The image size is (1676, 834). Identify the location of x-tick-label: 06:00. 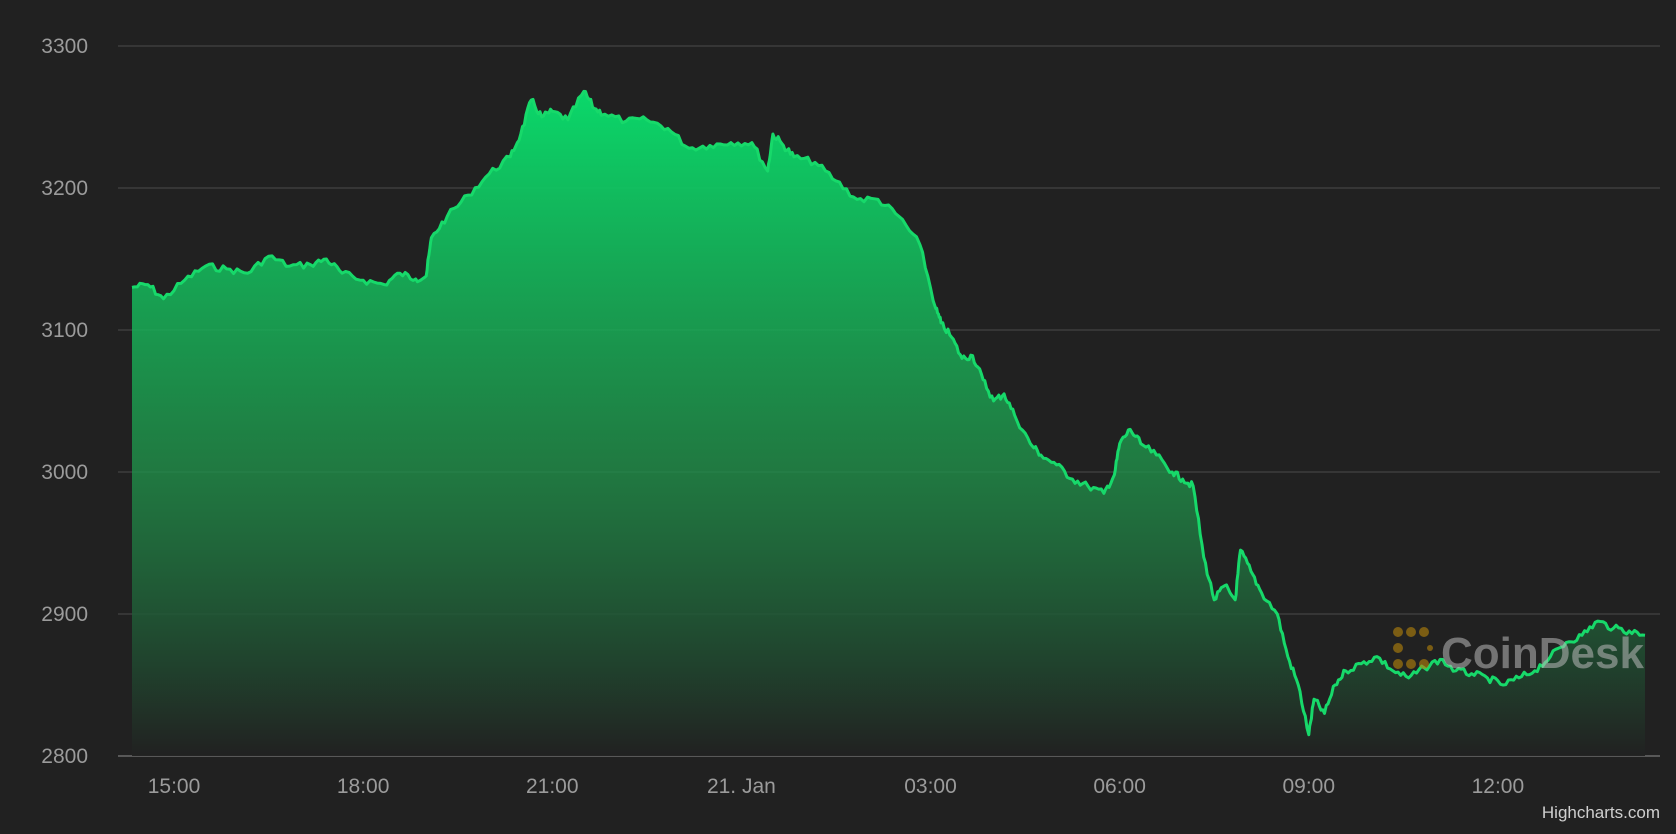
(1119, 786).